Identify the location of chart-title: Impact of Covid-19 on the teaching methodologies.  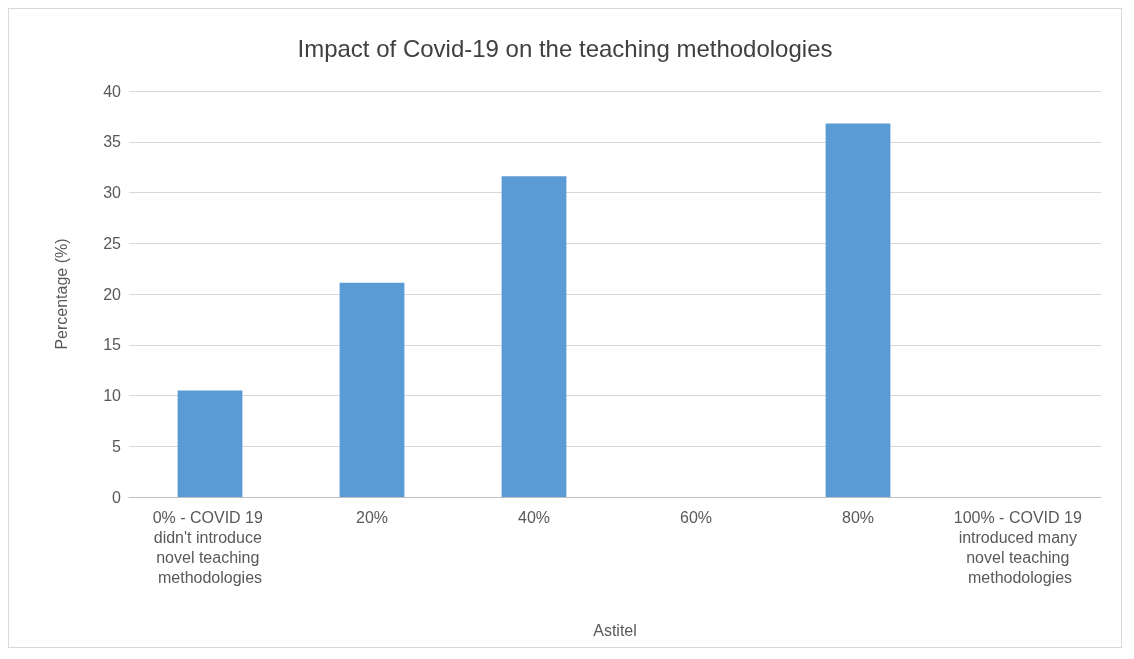
(565, 48).